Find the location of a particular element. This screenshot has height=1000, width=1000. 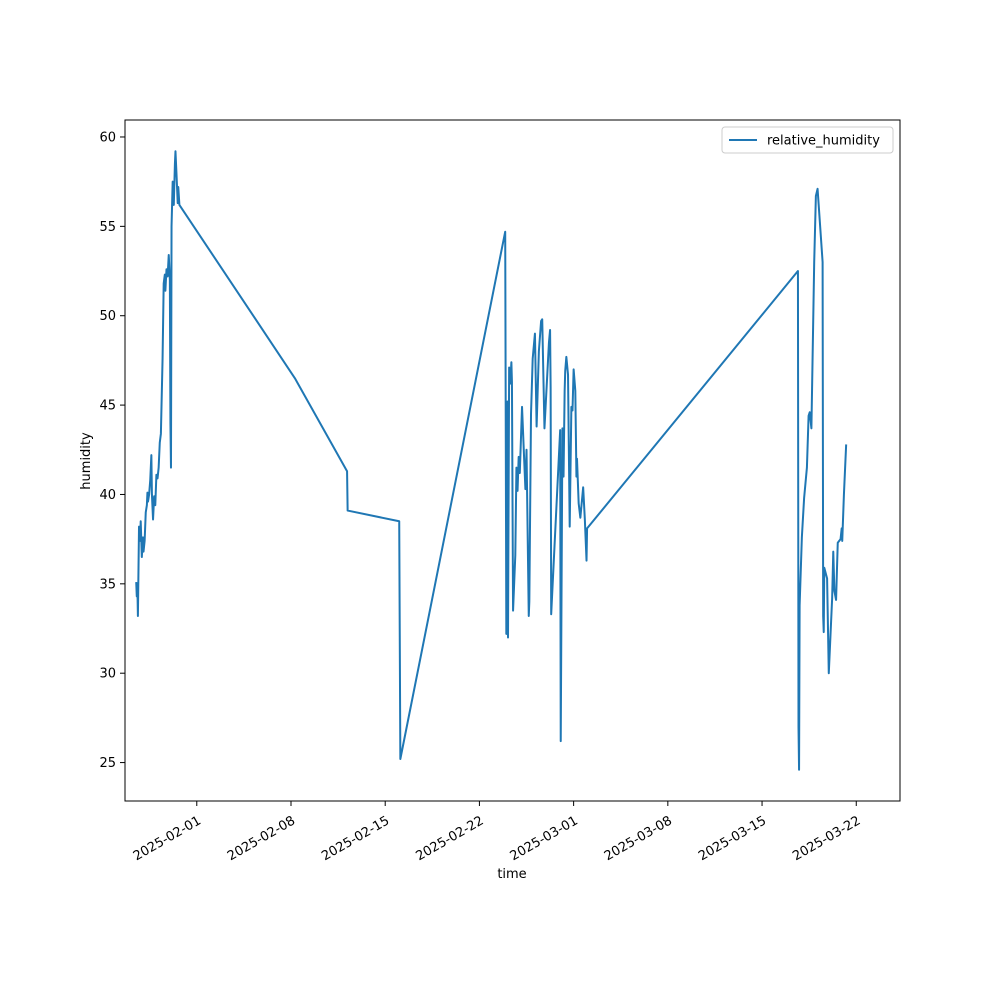

y-tick-label: 60 is located at coordinates (107, 137).